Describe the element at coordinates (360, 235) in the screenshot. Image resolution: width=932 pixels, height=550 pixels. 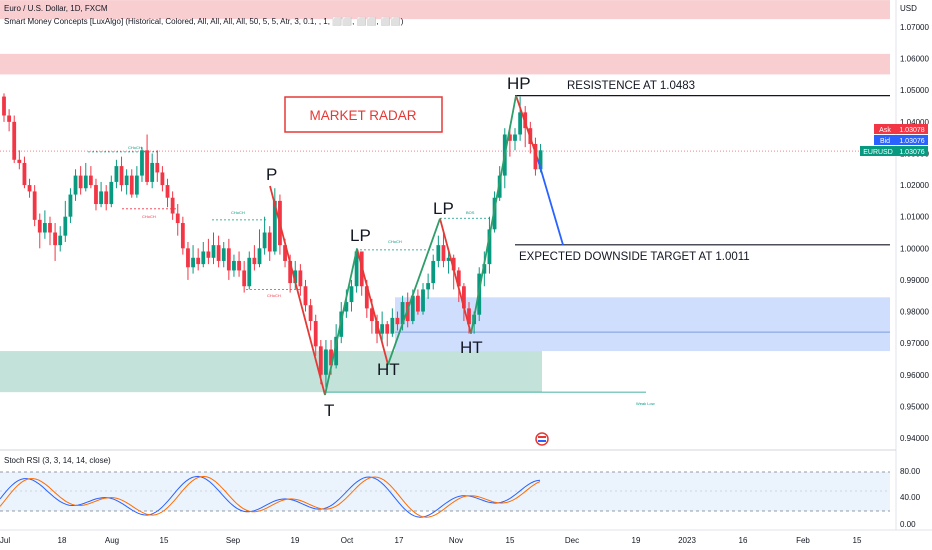
I see `swing-label-lp-1: LP` at that location.